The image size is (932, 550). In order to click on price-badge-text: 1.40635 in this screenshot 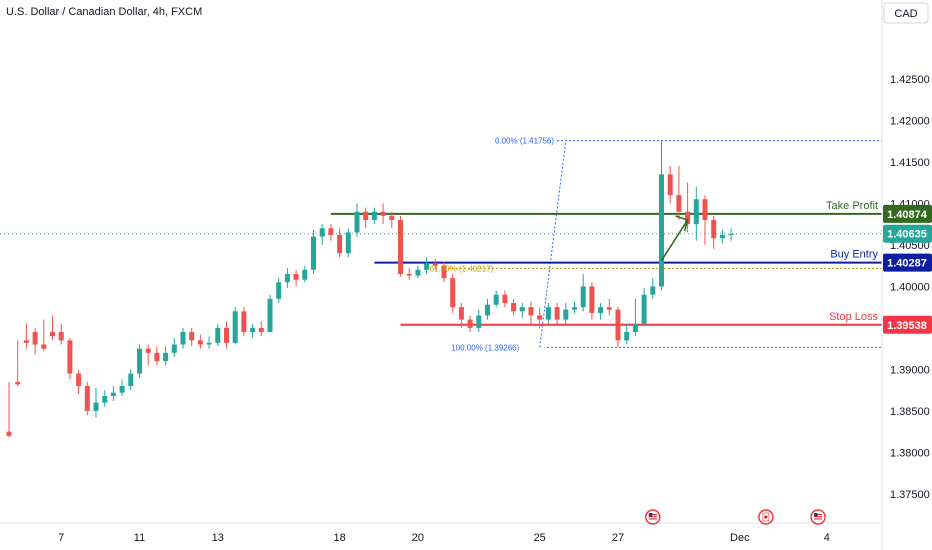, I will do `click(907, 235)`.